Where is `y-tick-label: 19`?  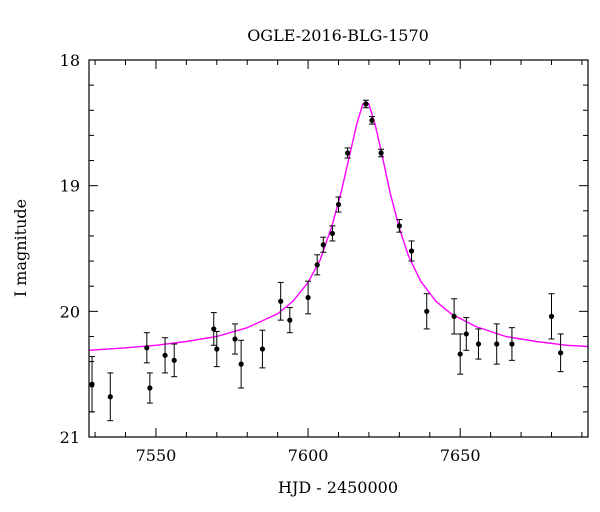
y-tick-label: 19 is located at coordinates (70, 186).